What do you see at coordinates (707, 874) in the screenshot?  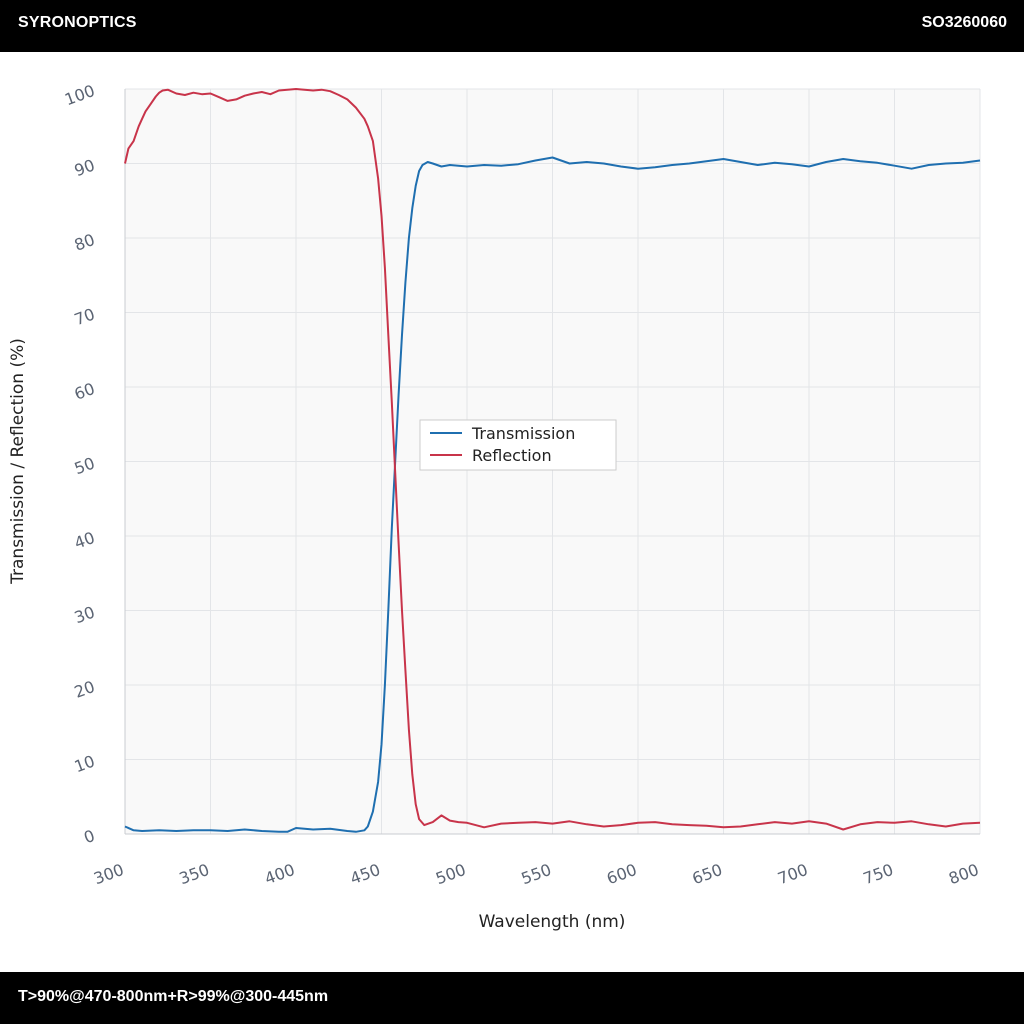 I see `x-tick-label-650: 650` at bounding box center [707, 874].